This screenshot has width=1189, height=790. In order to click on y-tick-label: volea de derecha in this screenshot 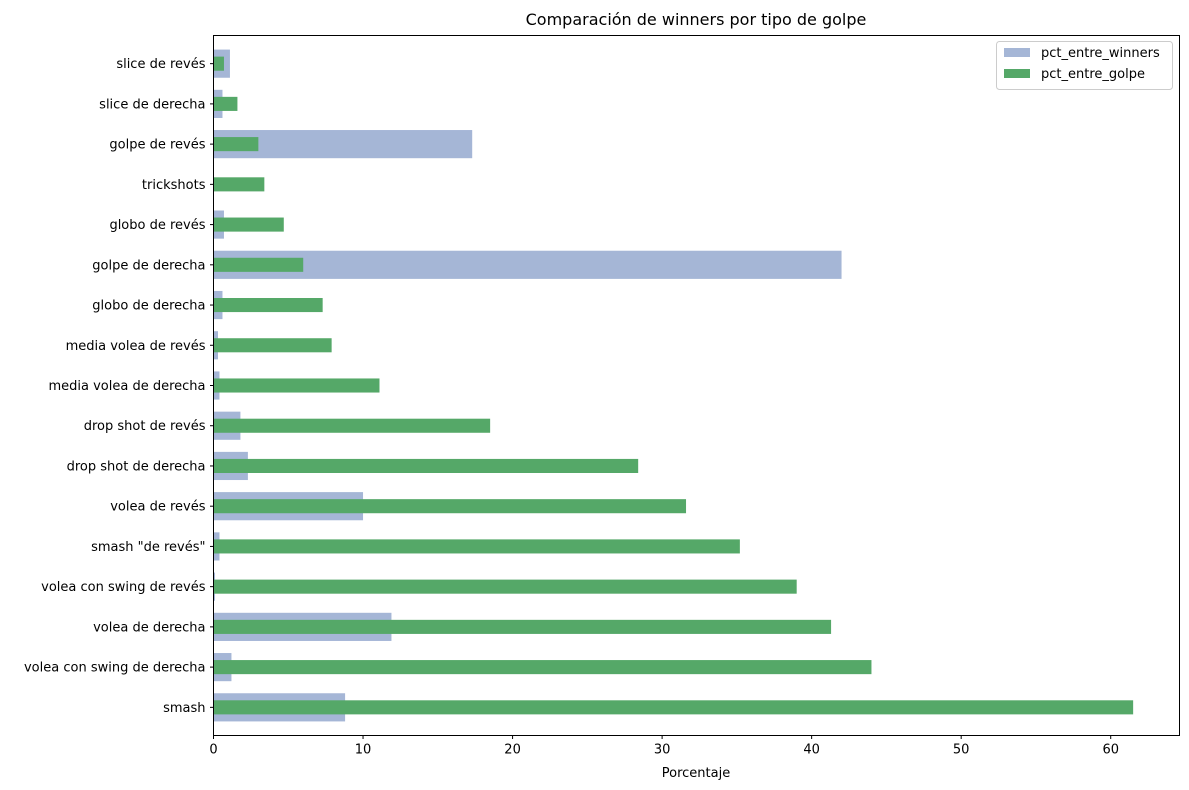, I will do `click(149, 627)`.